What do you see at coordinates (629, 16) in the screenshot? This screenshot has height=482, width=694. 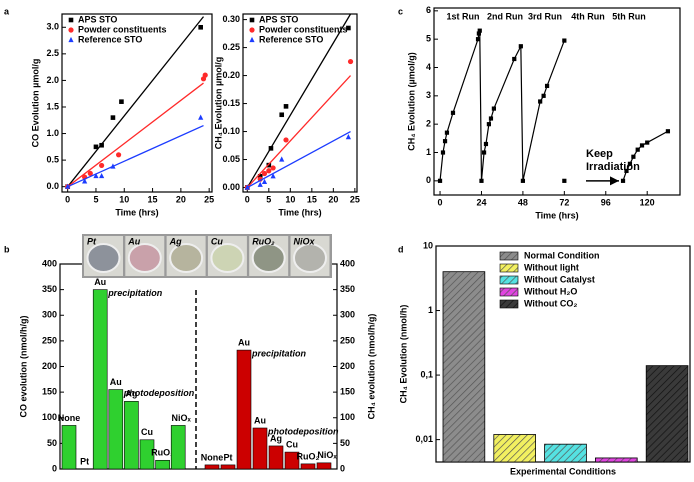 I see `run-label: 5th Run` at bounding box center [629, 16].